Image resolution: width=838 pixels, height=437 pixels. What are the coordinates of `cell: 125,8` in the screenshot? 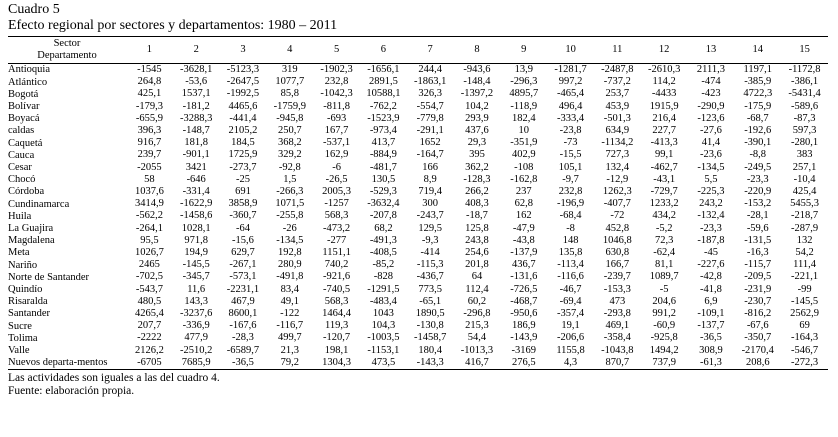 It's located at (477, 228).